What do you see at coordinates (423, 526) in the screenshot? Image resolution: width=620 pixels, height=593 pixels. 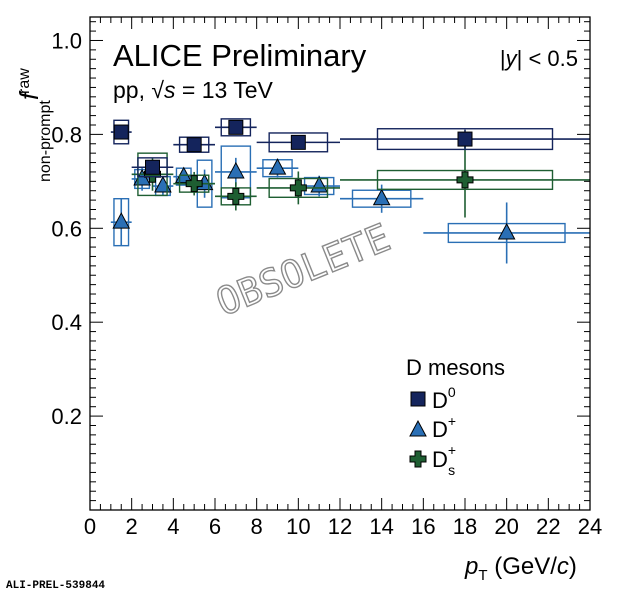 I see `x-tick-label: 16` at bounding box center [423, 526].